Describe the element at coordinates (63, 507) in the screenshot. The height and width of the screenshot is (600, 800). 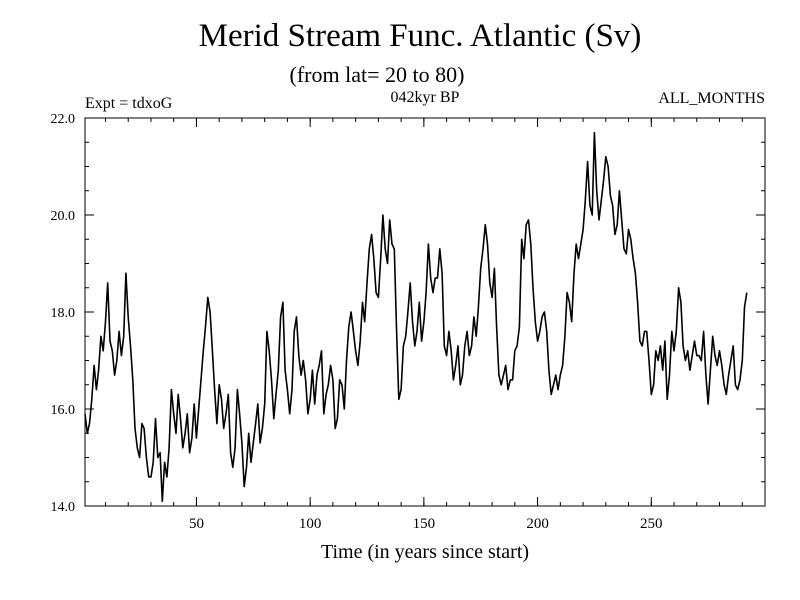
I see `y-tick-label: 14.0` at that location.